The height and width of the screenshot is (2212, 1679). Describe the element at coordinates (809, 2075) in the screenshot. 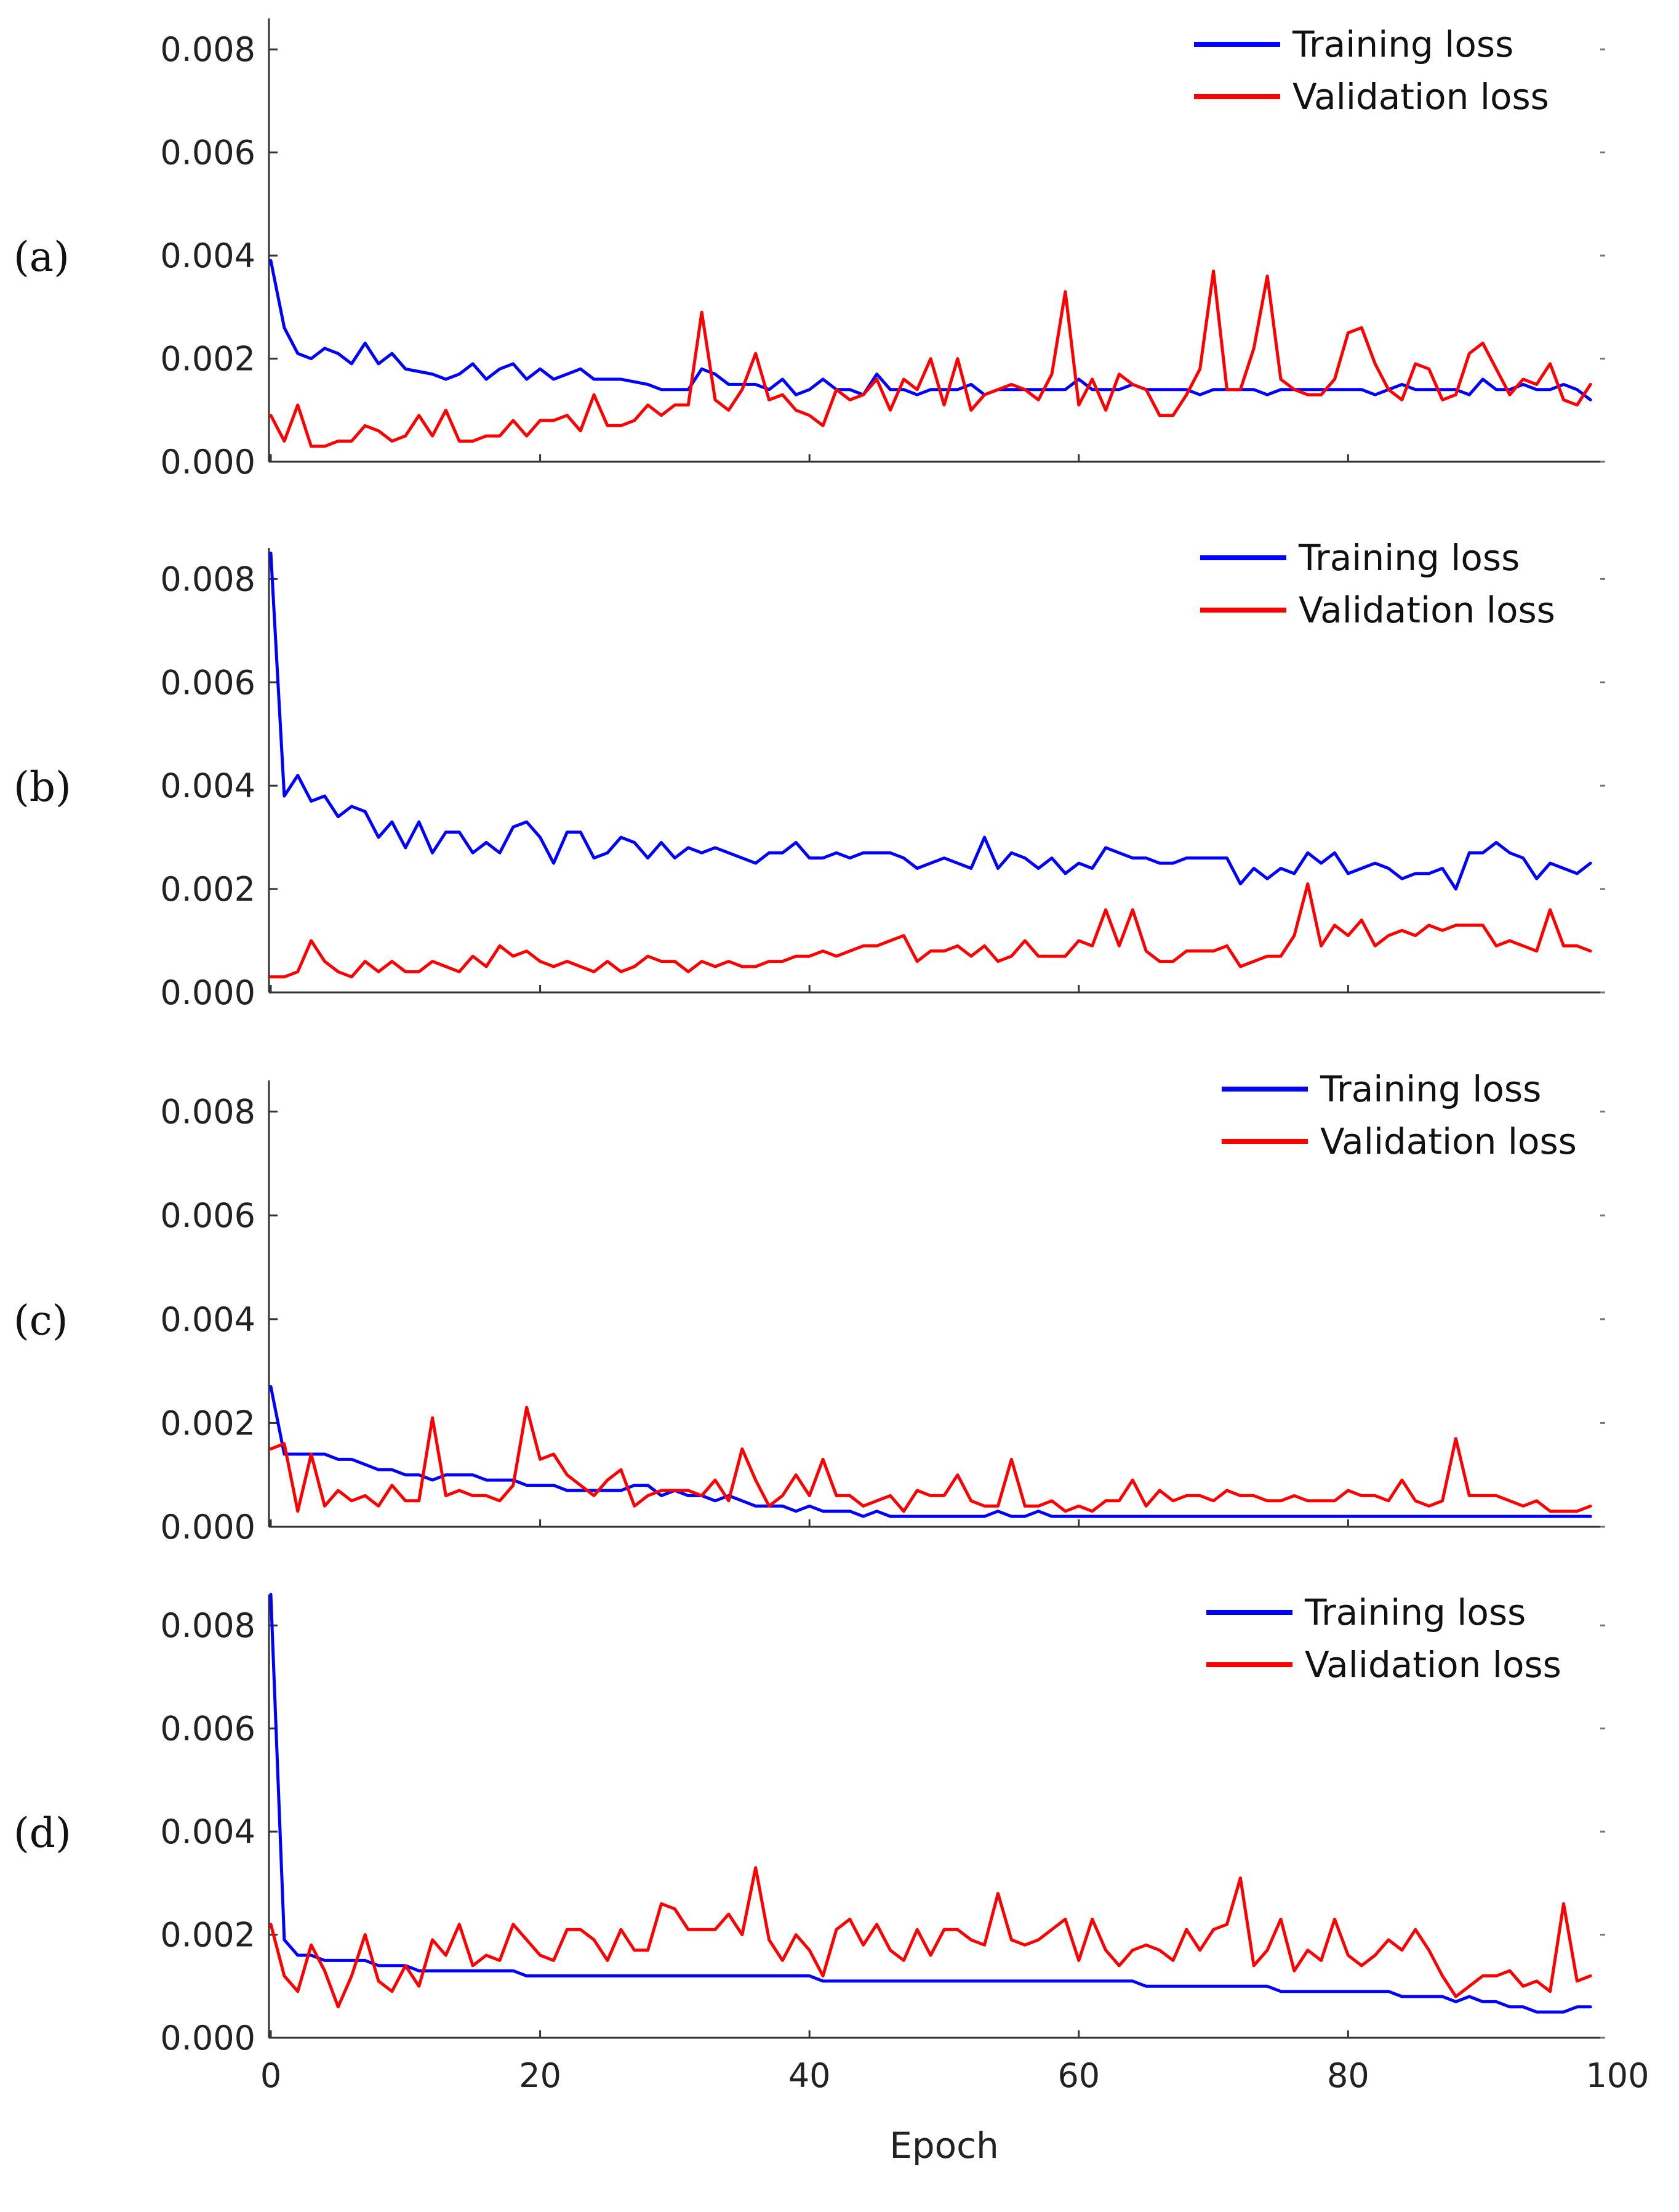

I see `x-tick-label: 40` at that location.